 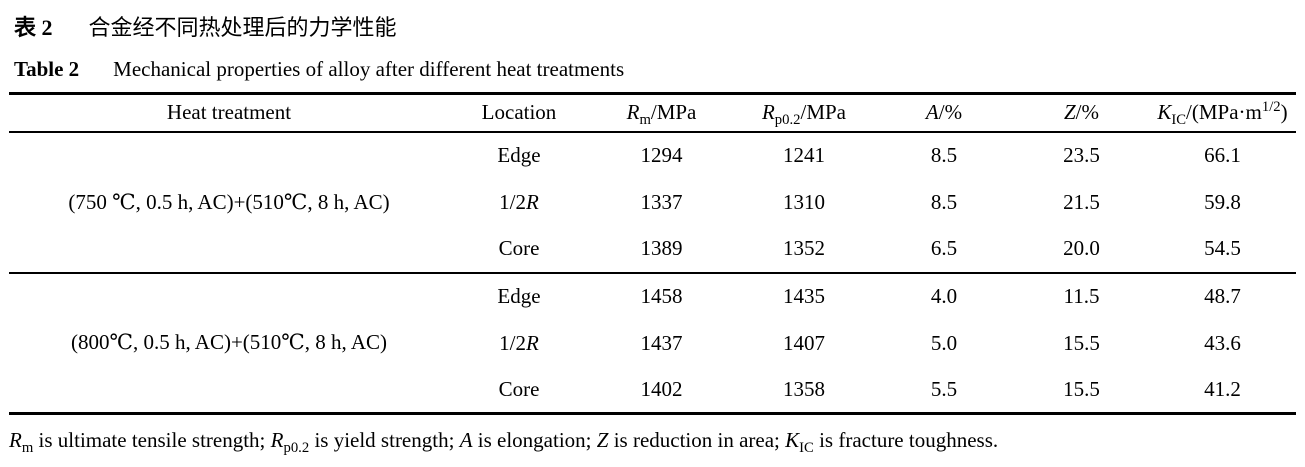 What do you see at coordinates (1222, 248) in the screenshot?
I see `kic-cell: 54.5` at bounding box center [1222, 248].